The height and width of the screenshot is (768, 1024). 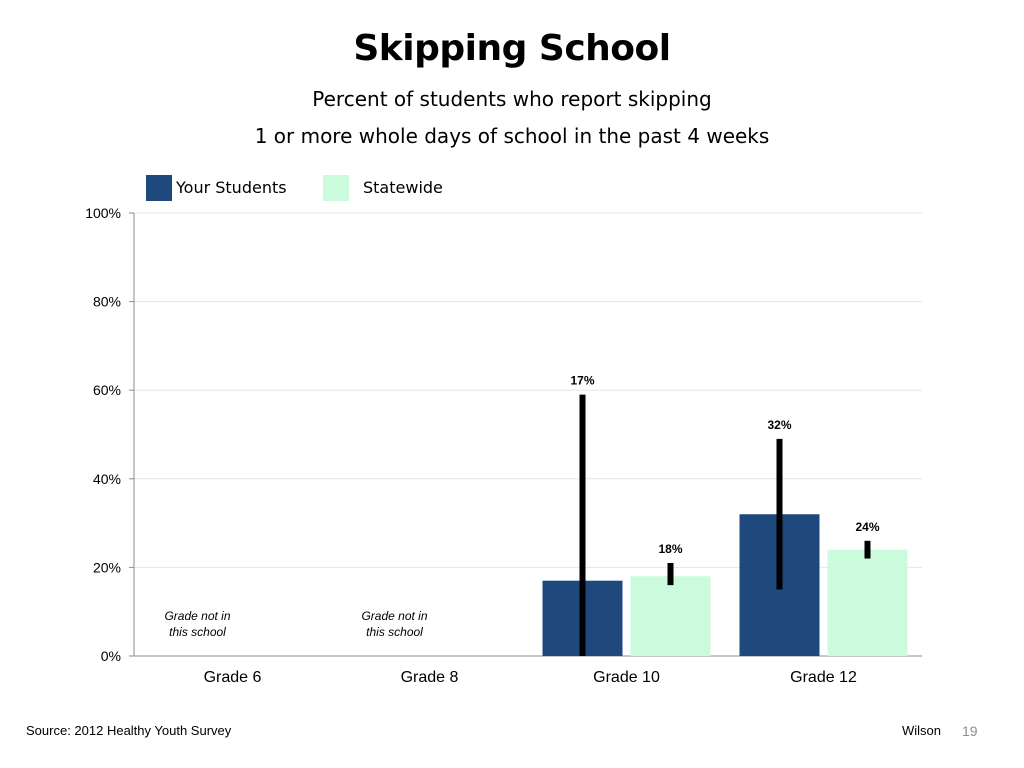 I want to click on y-tick-label: 80%, so click(x=107, y=302).